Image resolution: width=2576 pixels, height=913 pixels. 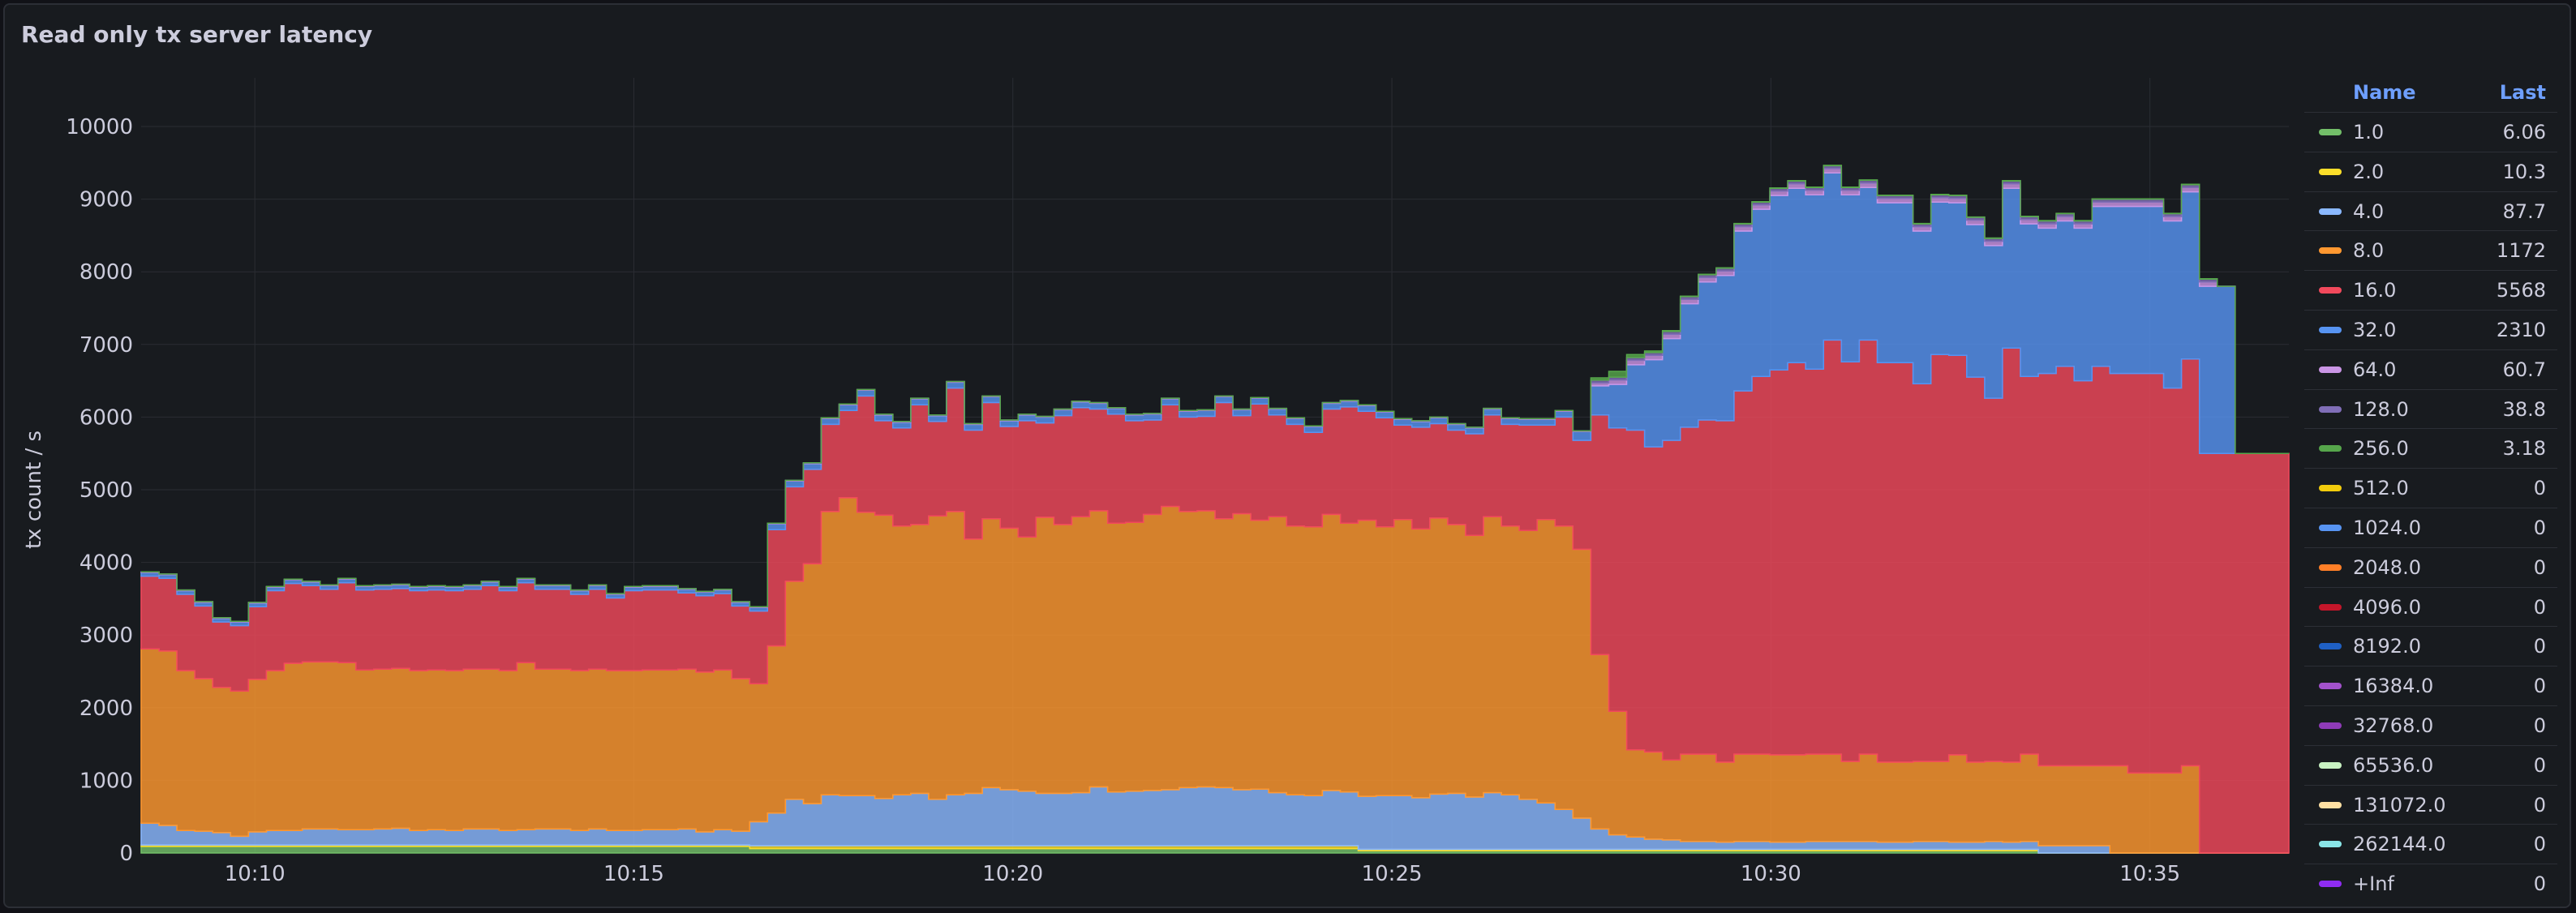 What do you see at coordinates (2387, 646) in the screenshot?
I see `legend-series-name: 8192.0` at bounding box center [2387, 646].